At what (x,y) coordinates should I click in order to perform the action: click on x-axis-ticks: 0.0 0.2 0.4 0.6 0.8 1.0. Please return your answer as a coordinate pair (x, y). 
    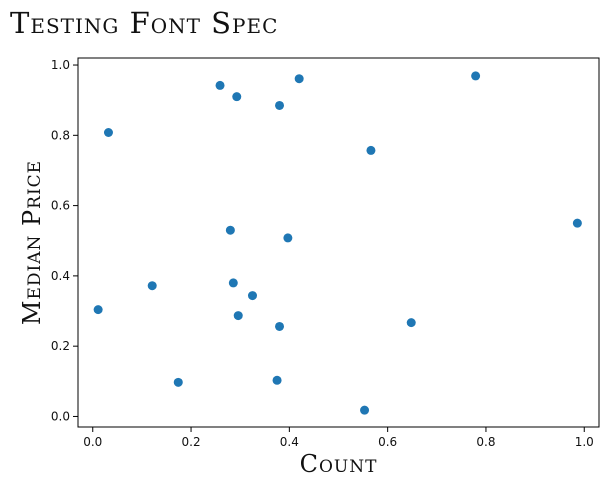
    Looking at the image, I should click on (338, 438).